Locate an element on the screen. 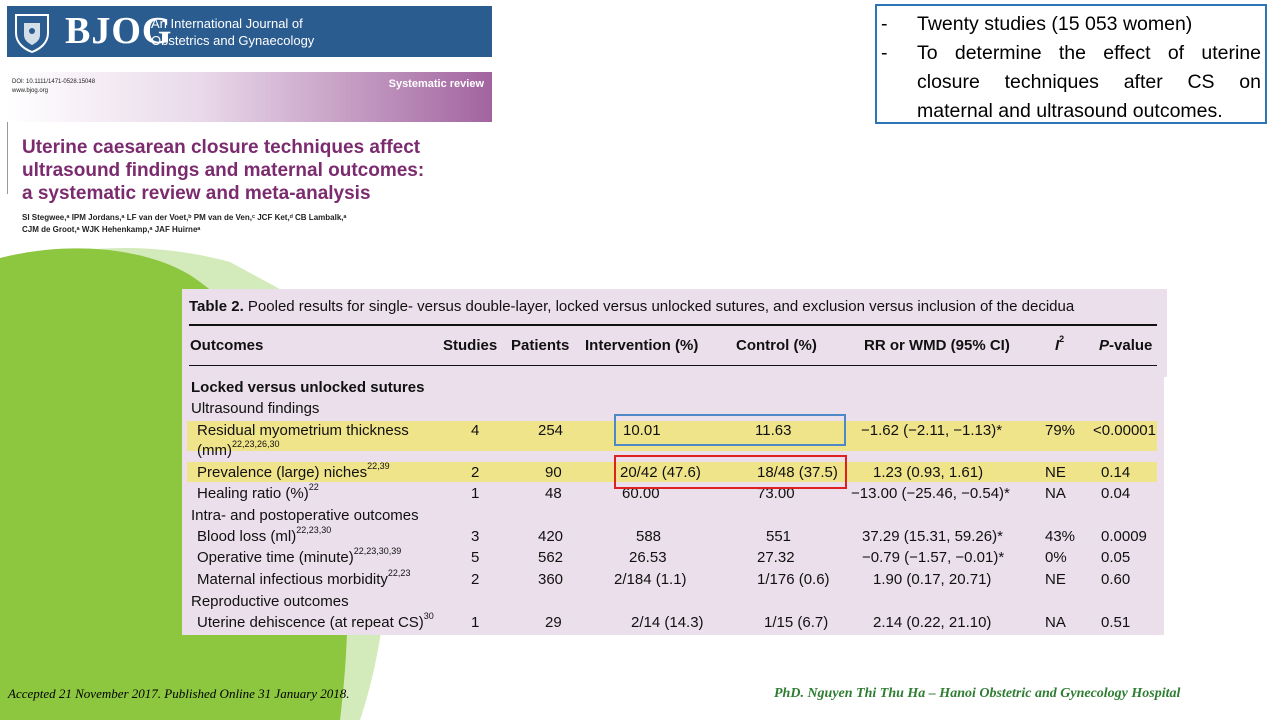 This screenshot has height=720, width=1276. header-i2: I2 is located at coordinates (1060, 344).